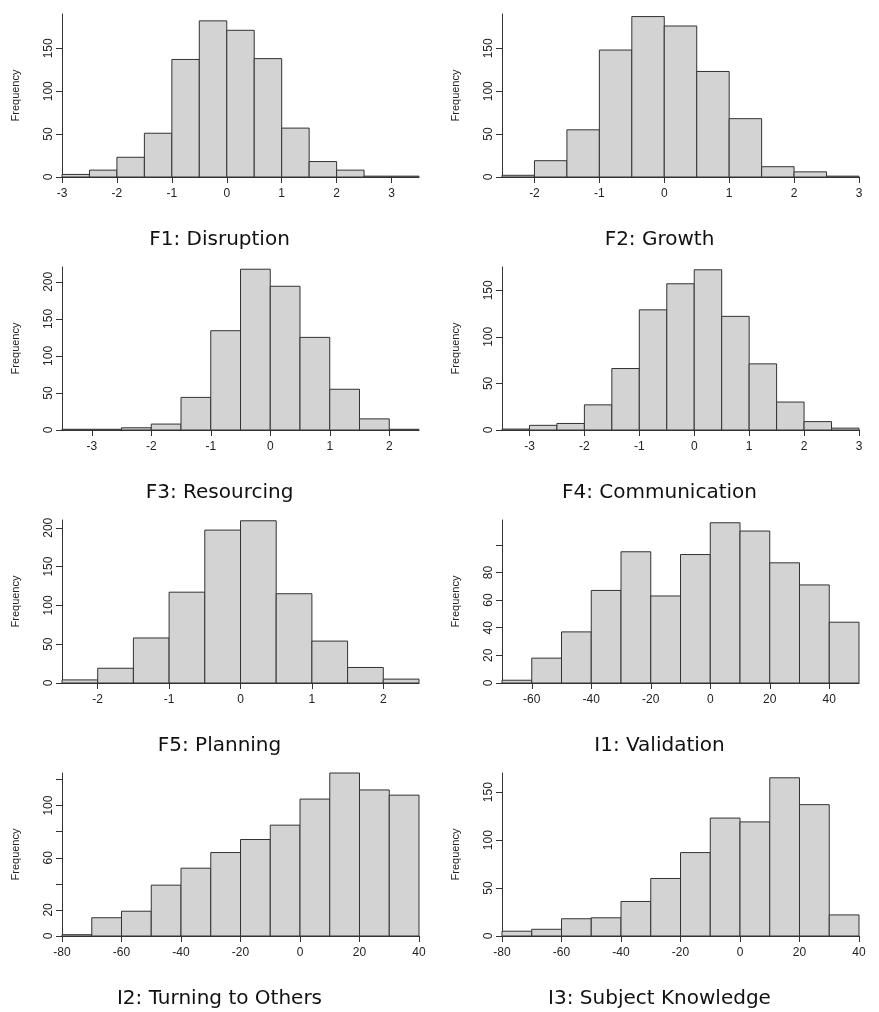 The image size is (879, 1012). I want to click on text: F1: Disruption, so click(219, 238).